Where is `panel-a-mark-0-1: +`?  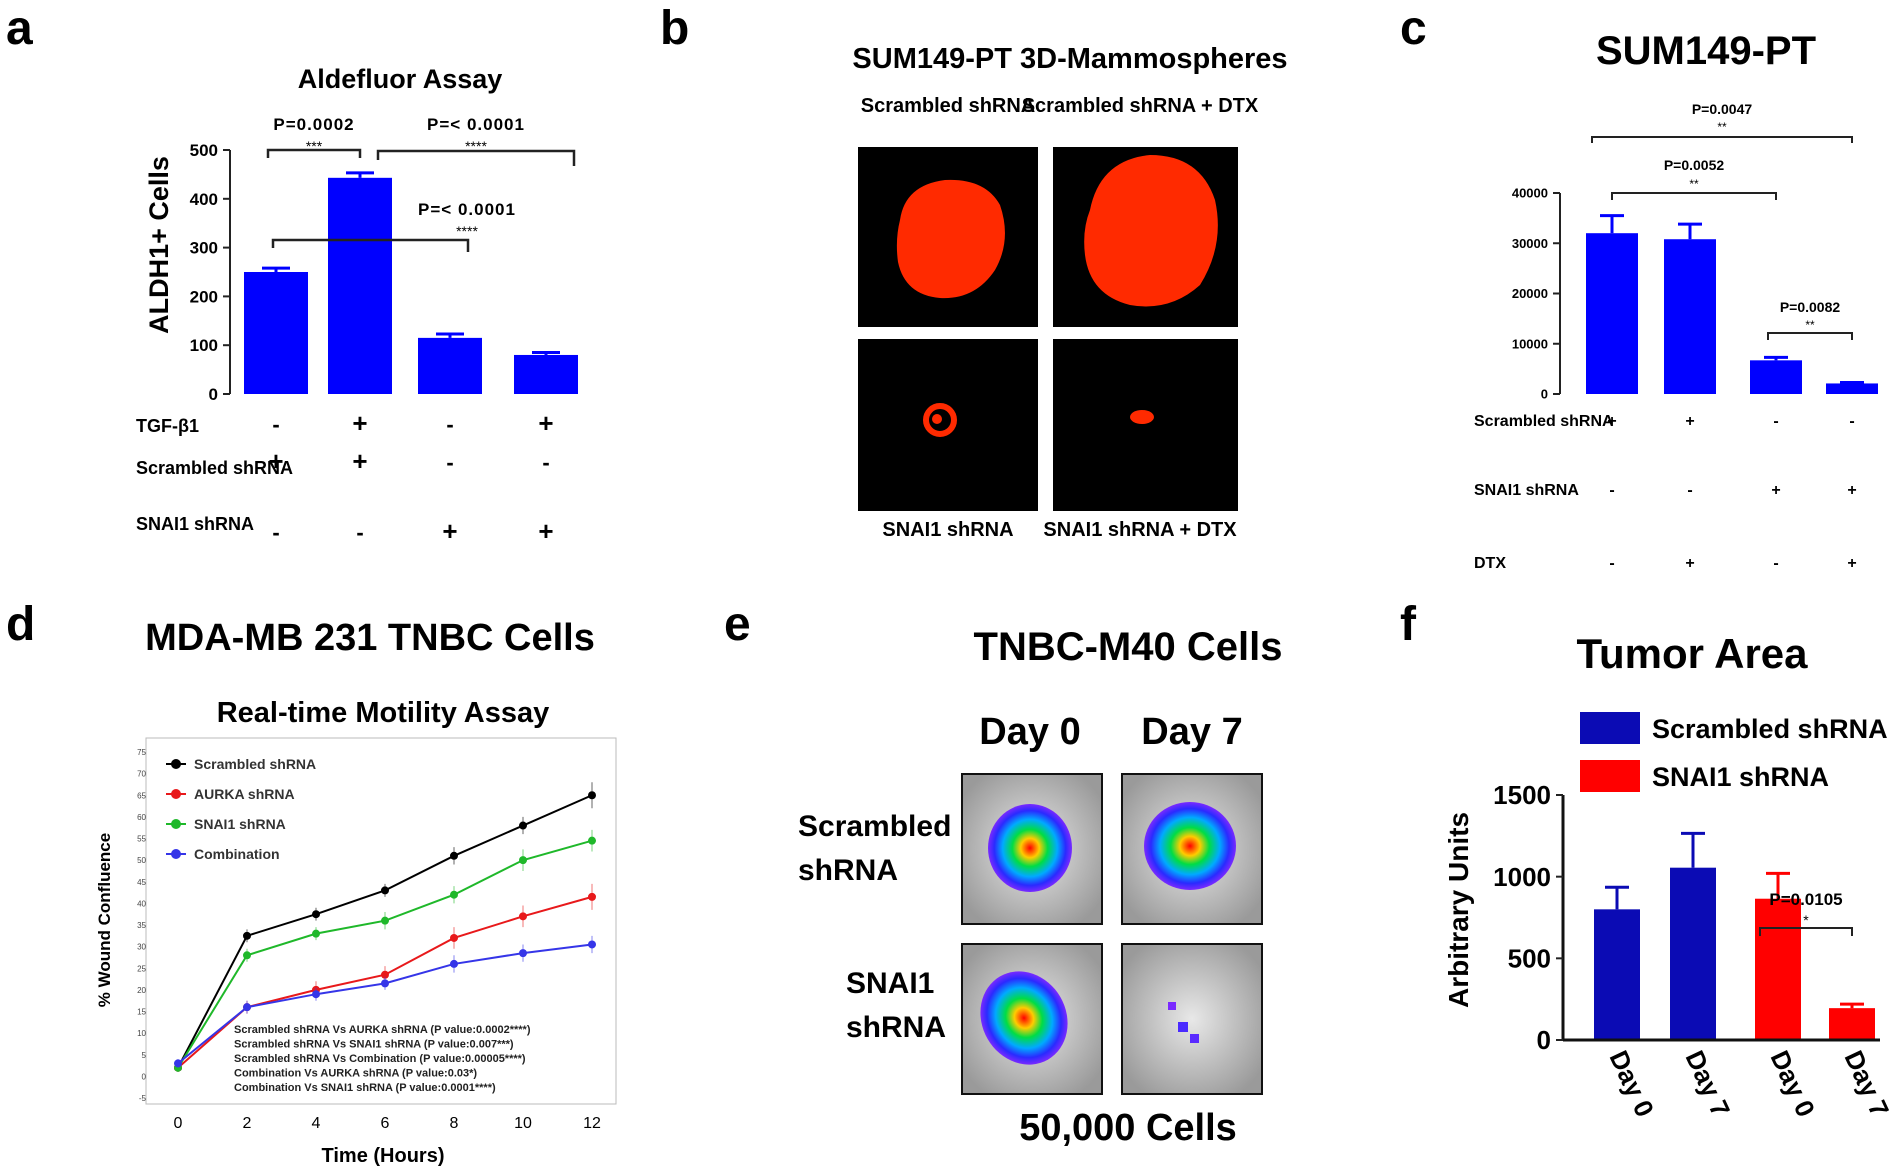 panel-a-mark-0-1: + is located at coordinates (359, 423).